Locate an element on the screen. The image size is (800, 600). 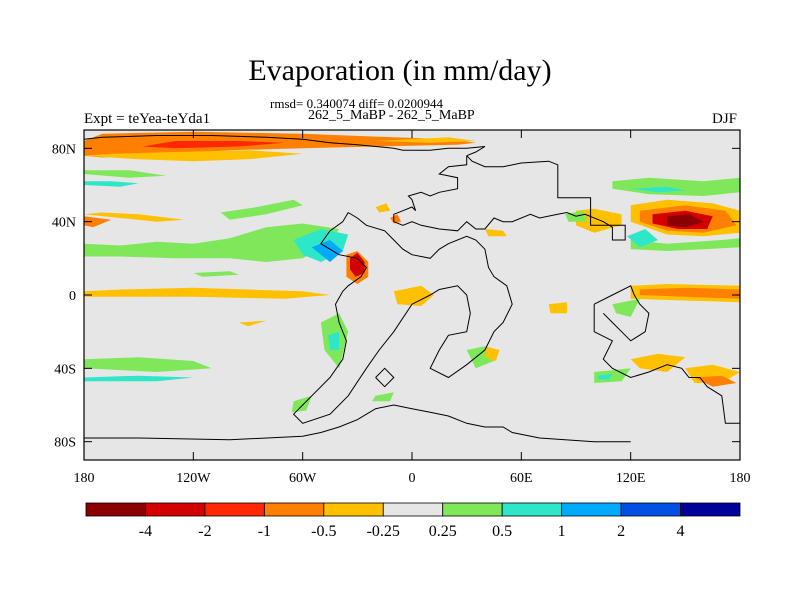
colorbar-label: 1 is located at coordinates (562, 531).